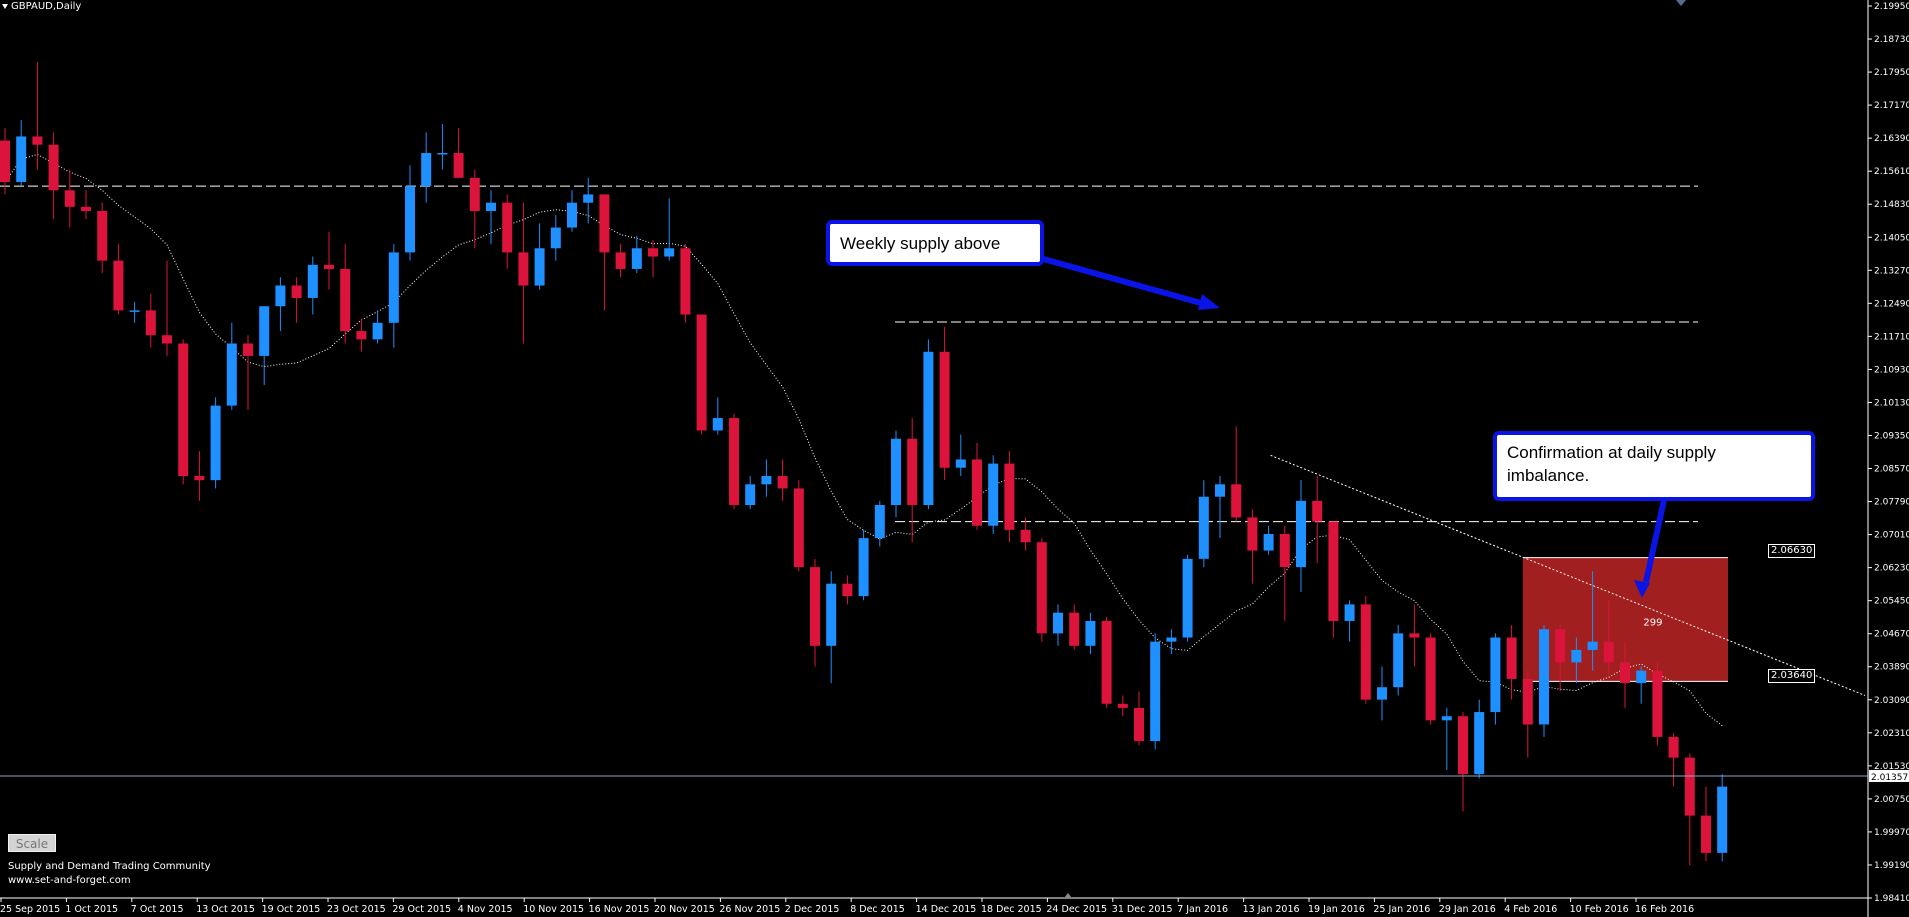 Image resolution: width=1909 pixels, height=917 pixels. What do you see at coordinates (1891, 40) in the screenshot?
I see `y-tick-label: 2.18730` at bounding box center [1891, 40].